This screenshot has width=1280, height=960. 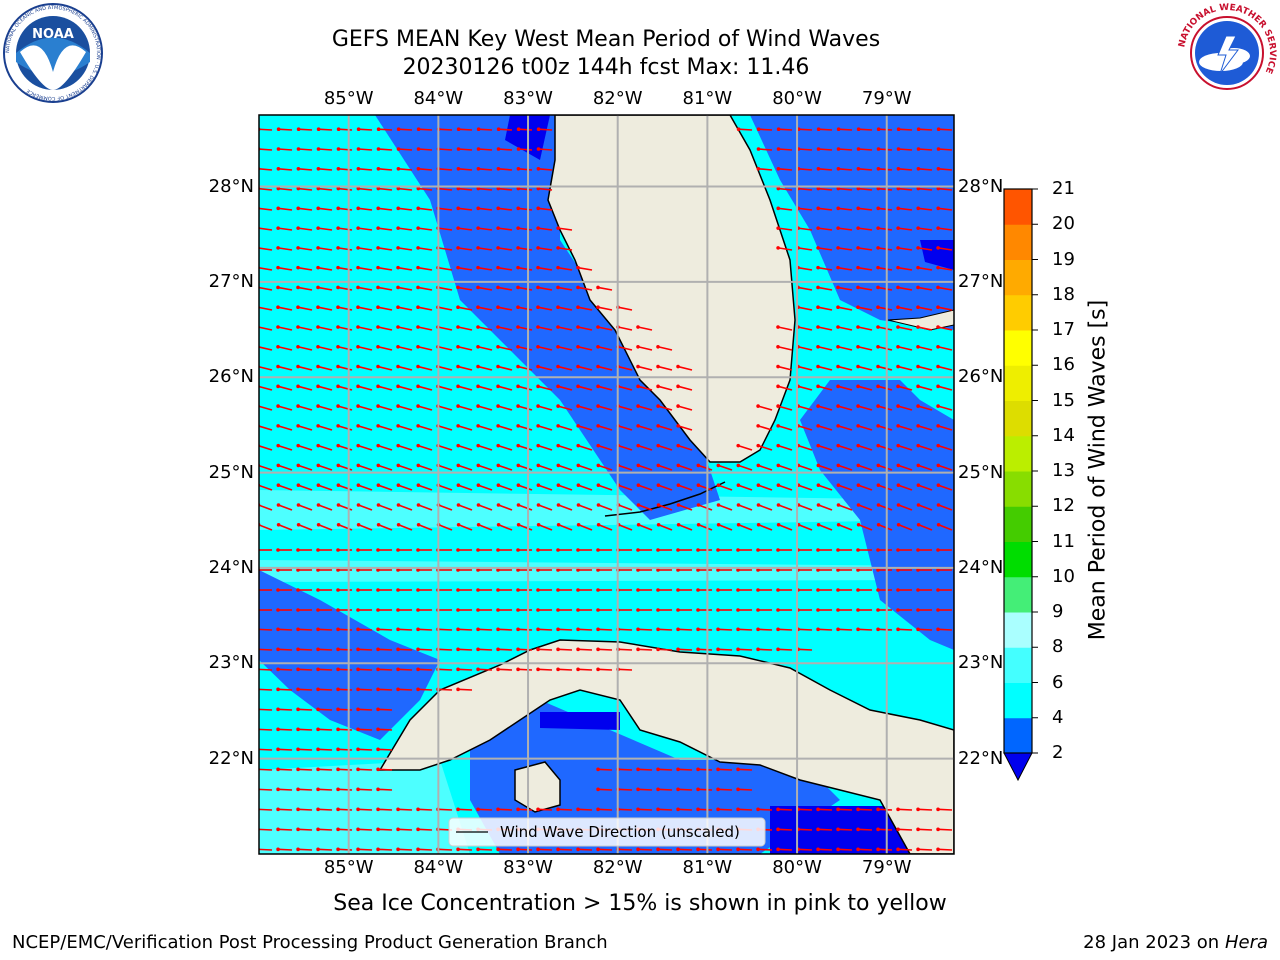 I want to click on colorbar-tick-label: 13, so click(x=1063, y=470).